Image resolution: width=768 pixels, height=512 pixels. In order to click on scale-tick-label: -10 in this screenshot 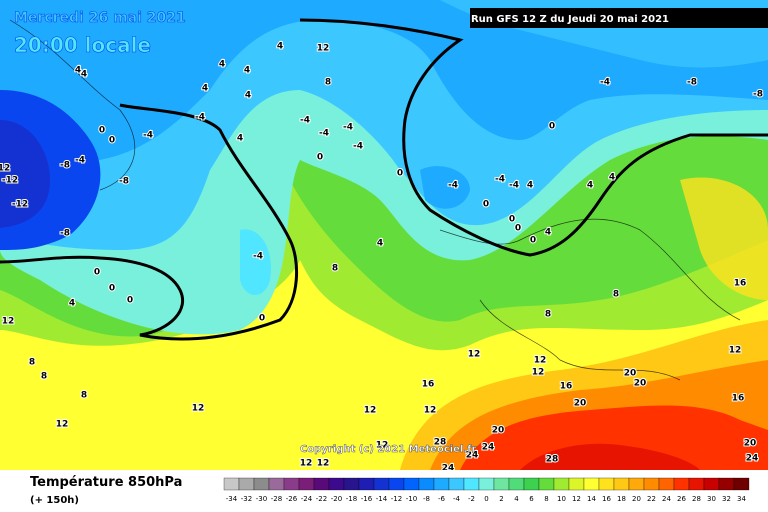, I will do `click(411, 499)`.